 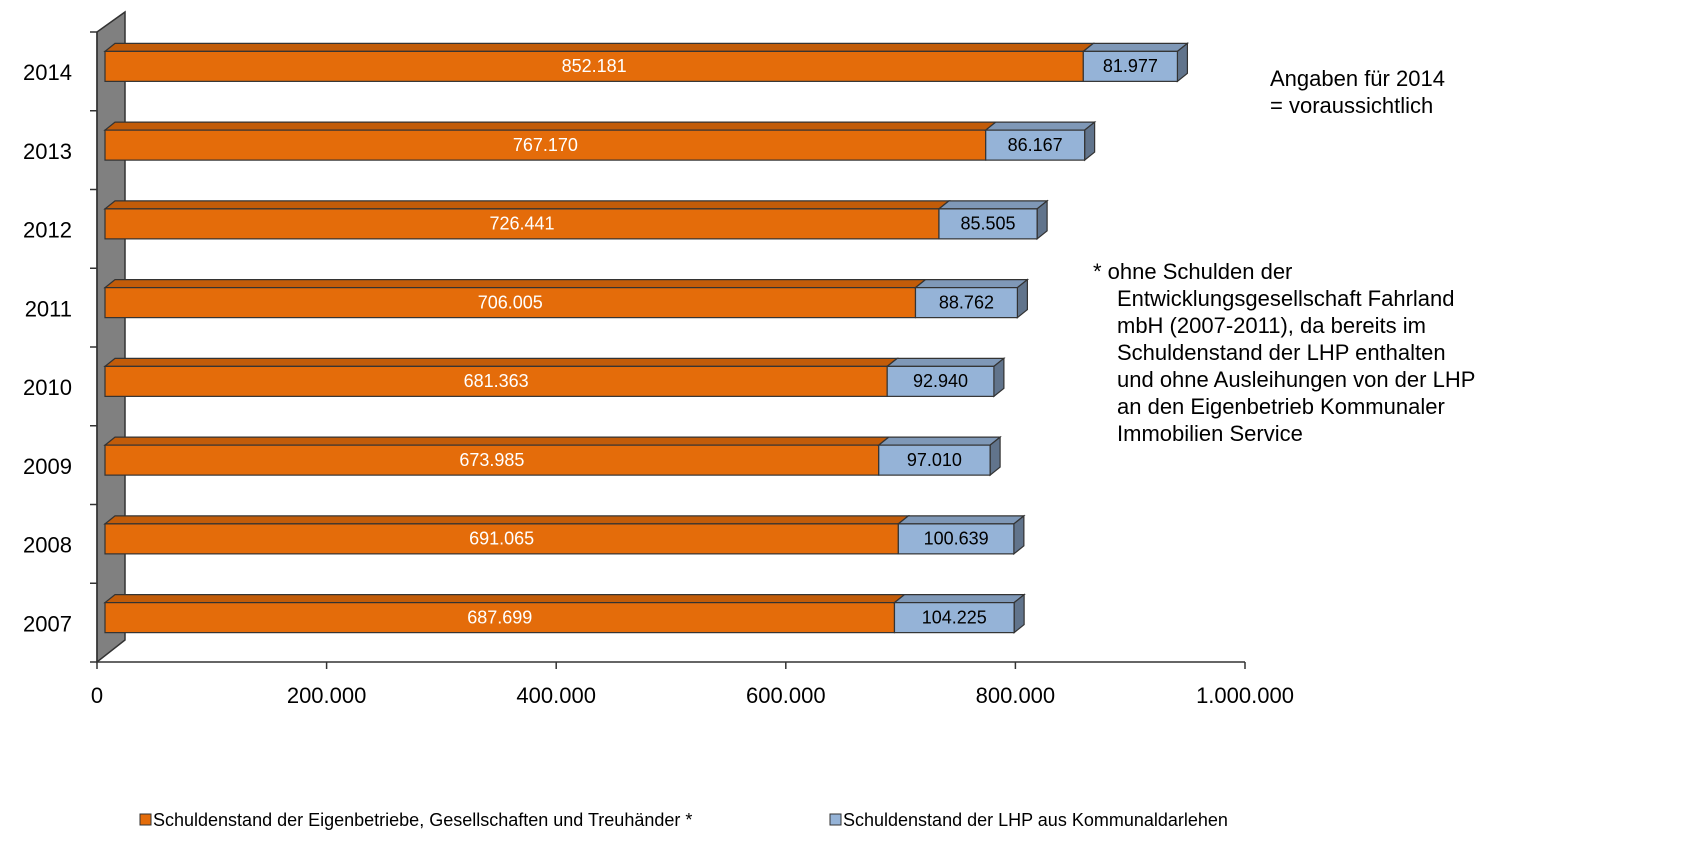 I want to click on data-label: 852.181, so click(x=594, y=66).